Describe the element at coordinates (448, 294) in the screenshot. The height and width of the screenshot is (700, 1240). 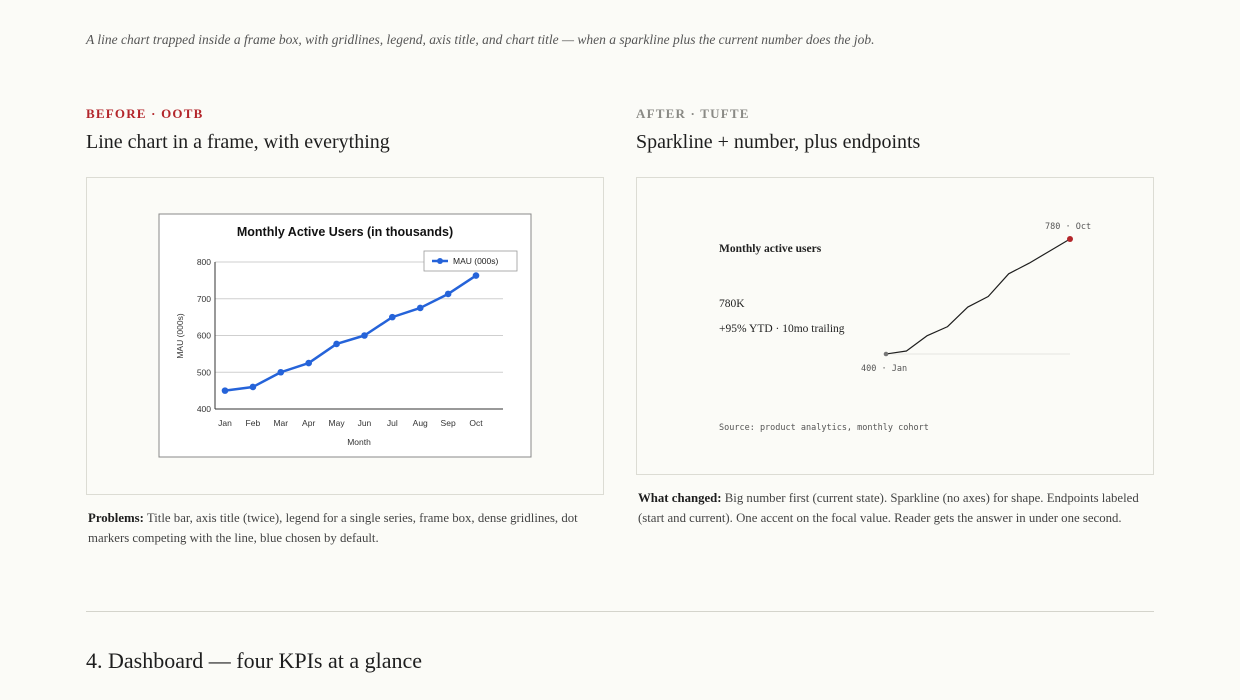
I see `marker-sep` at that location.